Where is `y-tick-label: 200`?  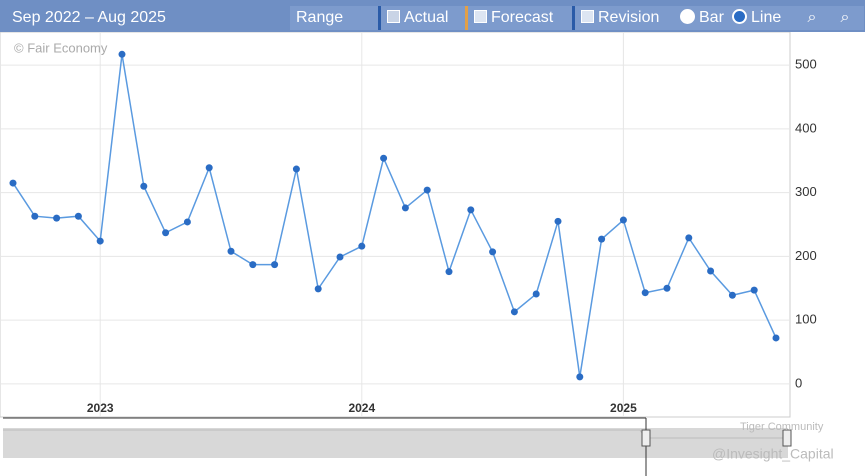 y-tick-label: 200 is located at coordinates (806, 255).